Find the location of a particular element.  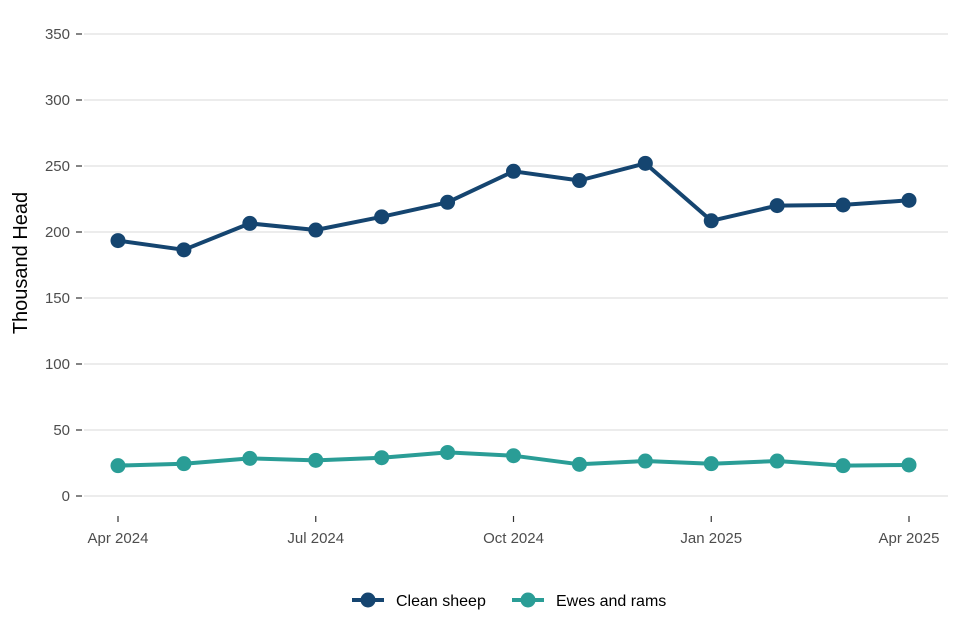

x-tick-label: Jan 2025 is located at coordinates (711, 538).